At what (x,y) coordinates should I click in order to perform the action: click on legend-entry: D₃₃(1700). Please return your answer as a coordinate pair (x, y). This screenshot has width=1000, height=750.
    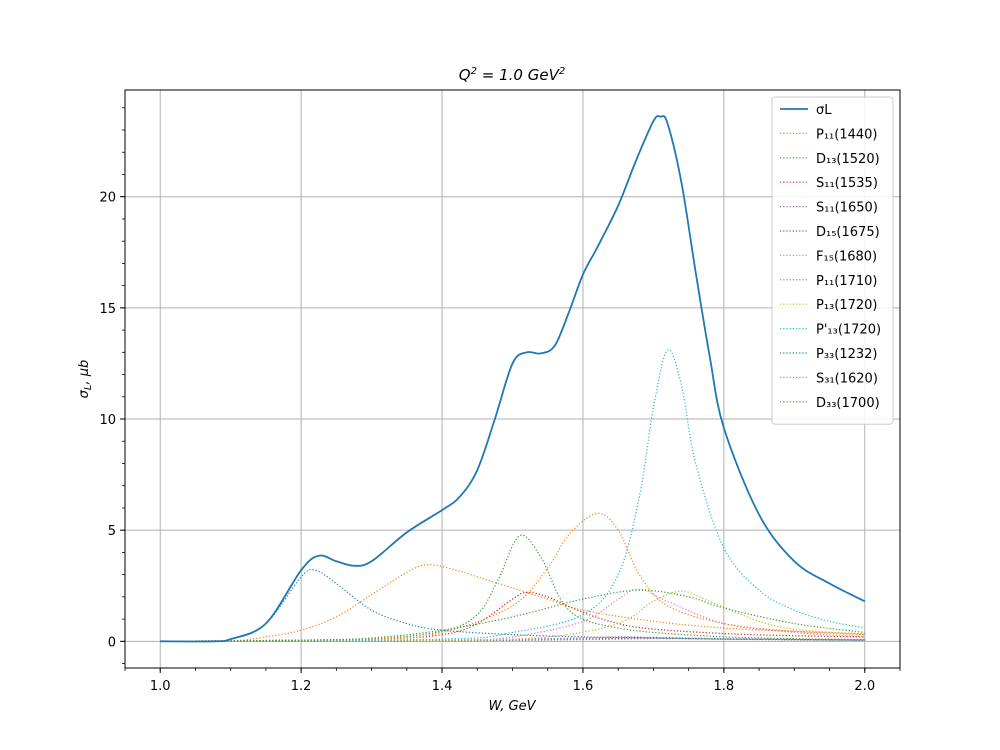
    Looking at the image, I should click on (848, 403).